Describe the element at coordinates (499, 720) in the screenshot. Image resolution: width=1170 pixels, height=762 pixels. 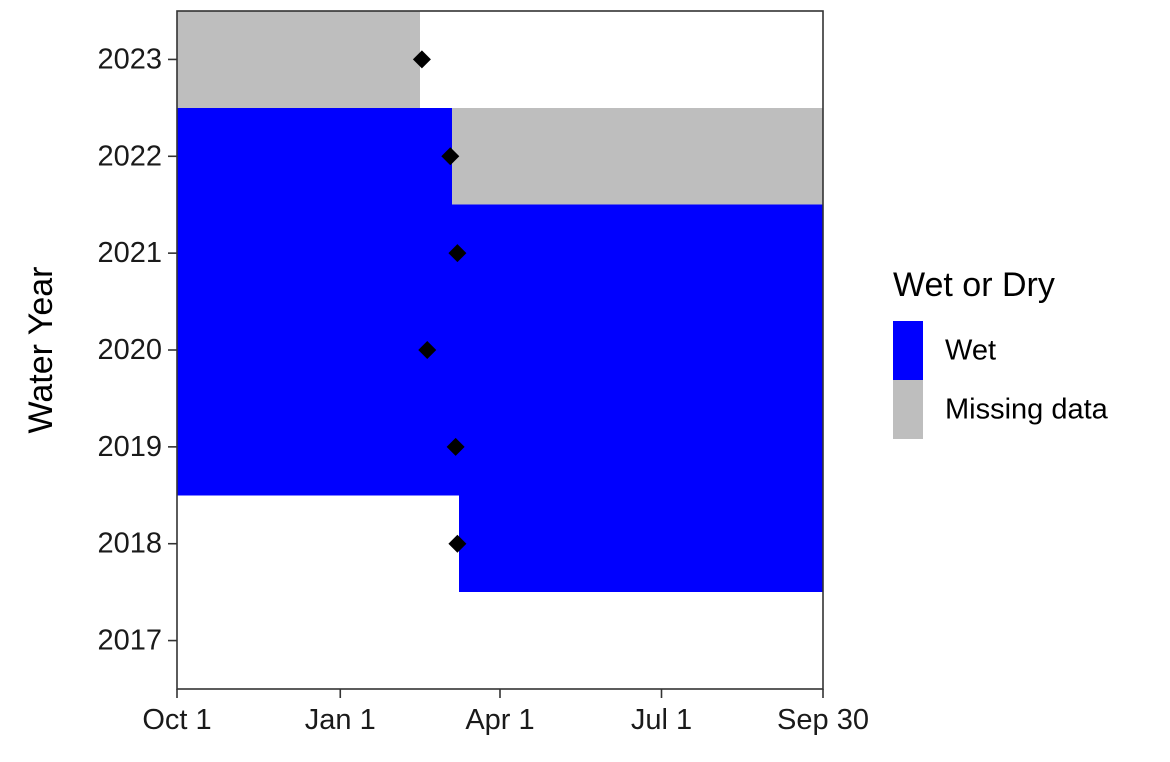
I see `x-tick-label-2: Apr 1` at that location.